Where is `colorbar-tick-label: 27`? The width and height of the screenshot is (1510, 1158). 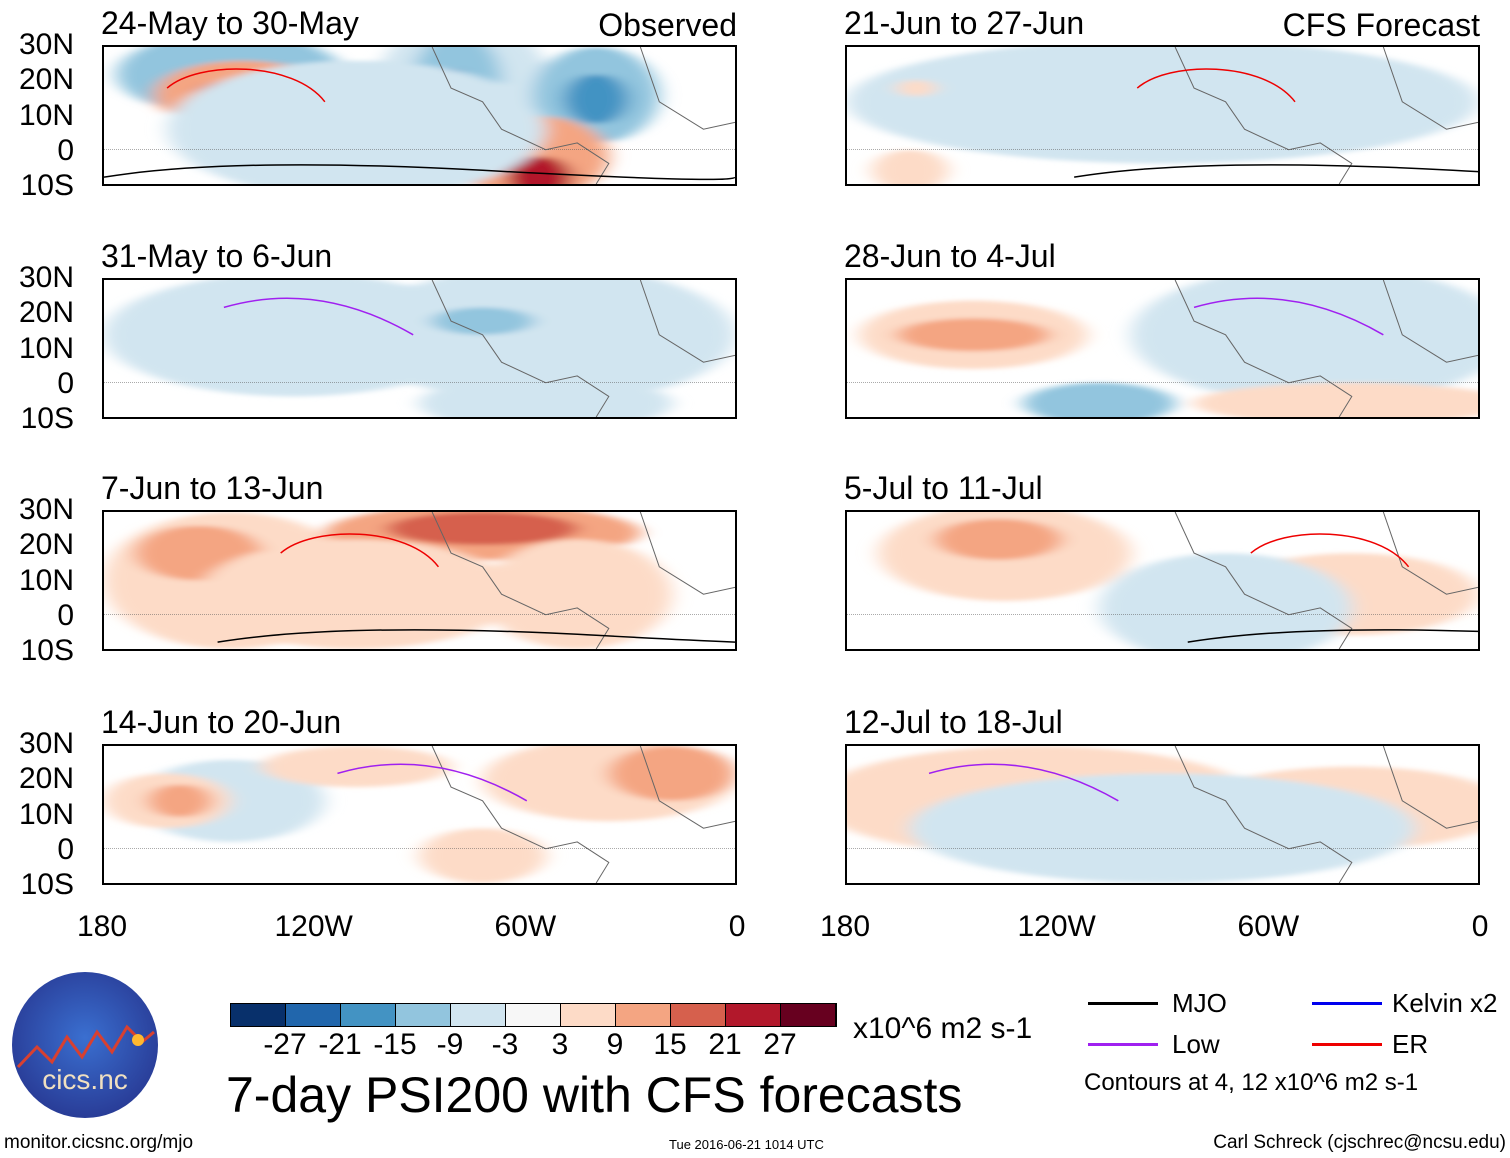 colorbar-tick-label: 27 is located at coordinates (780, 1044).